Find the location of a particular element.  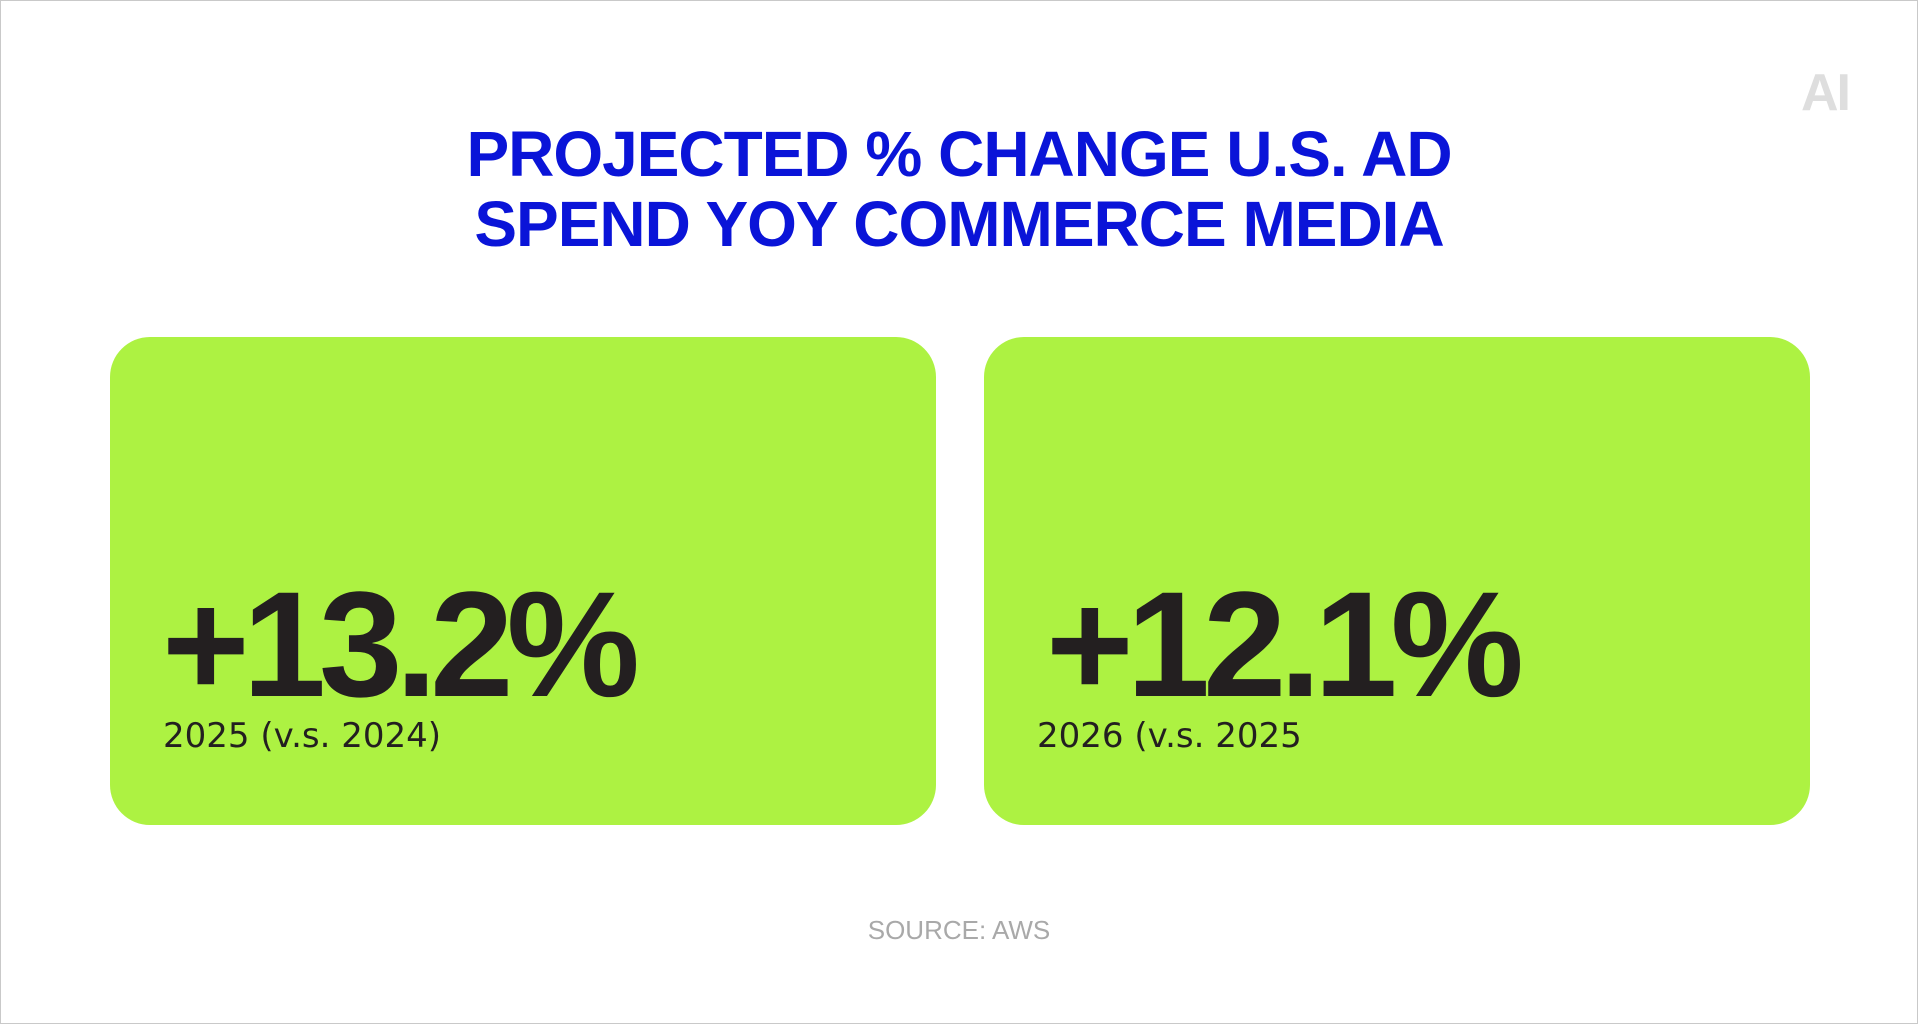

stat-value: +13.2% is located at coordinates (401, 644).